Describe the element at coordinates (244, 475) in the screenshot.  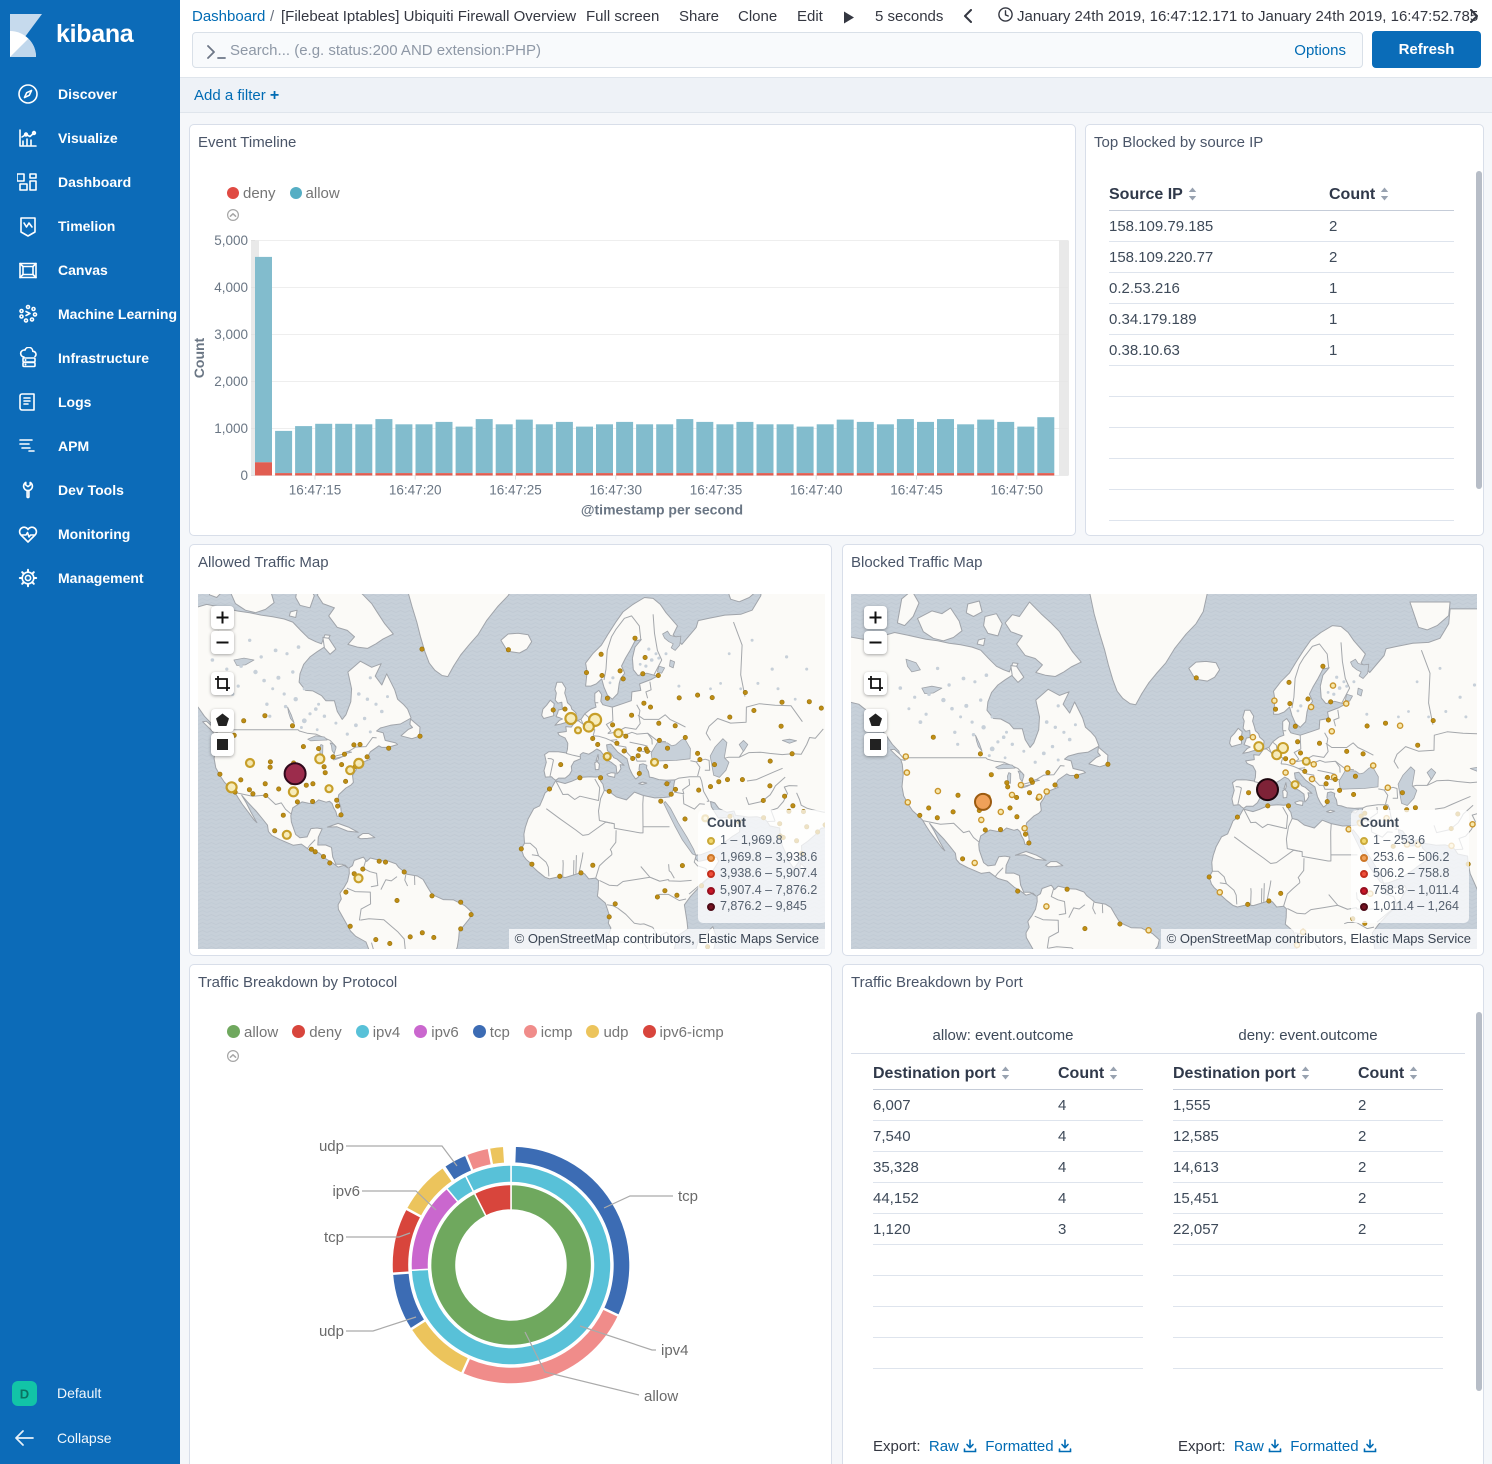
I see `svg-text: 0` at that location.